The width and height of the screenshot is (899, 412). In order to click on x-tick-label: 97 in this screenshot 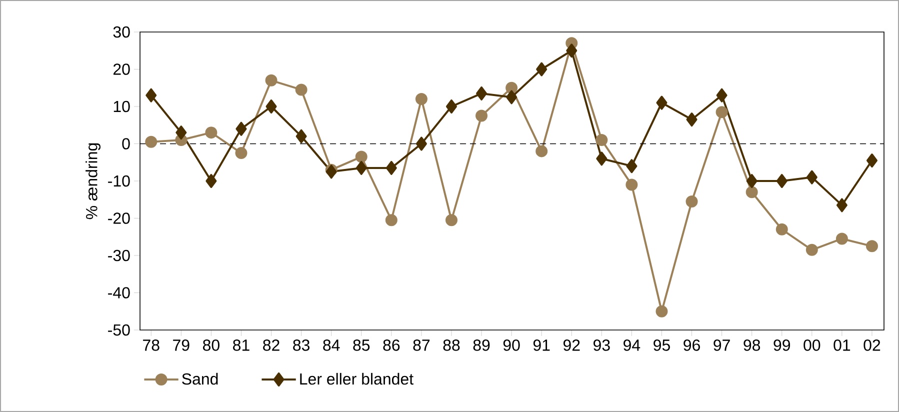, I will do `click(722, 345)`.